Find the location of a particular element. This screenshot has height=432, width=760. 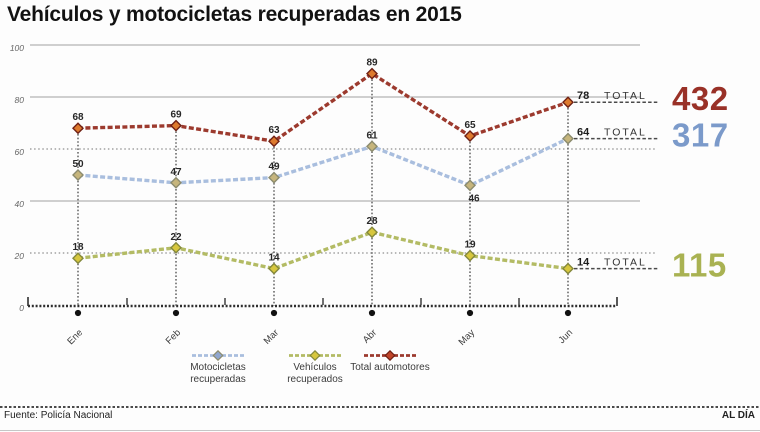

y-tick-label: 20 is located at coordinates (19, 256).